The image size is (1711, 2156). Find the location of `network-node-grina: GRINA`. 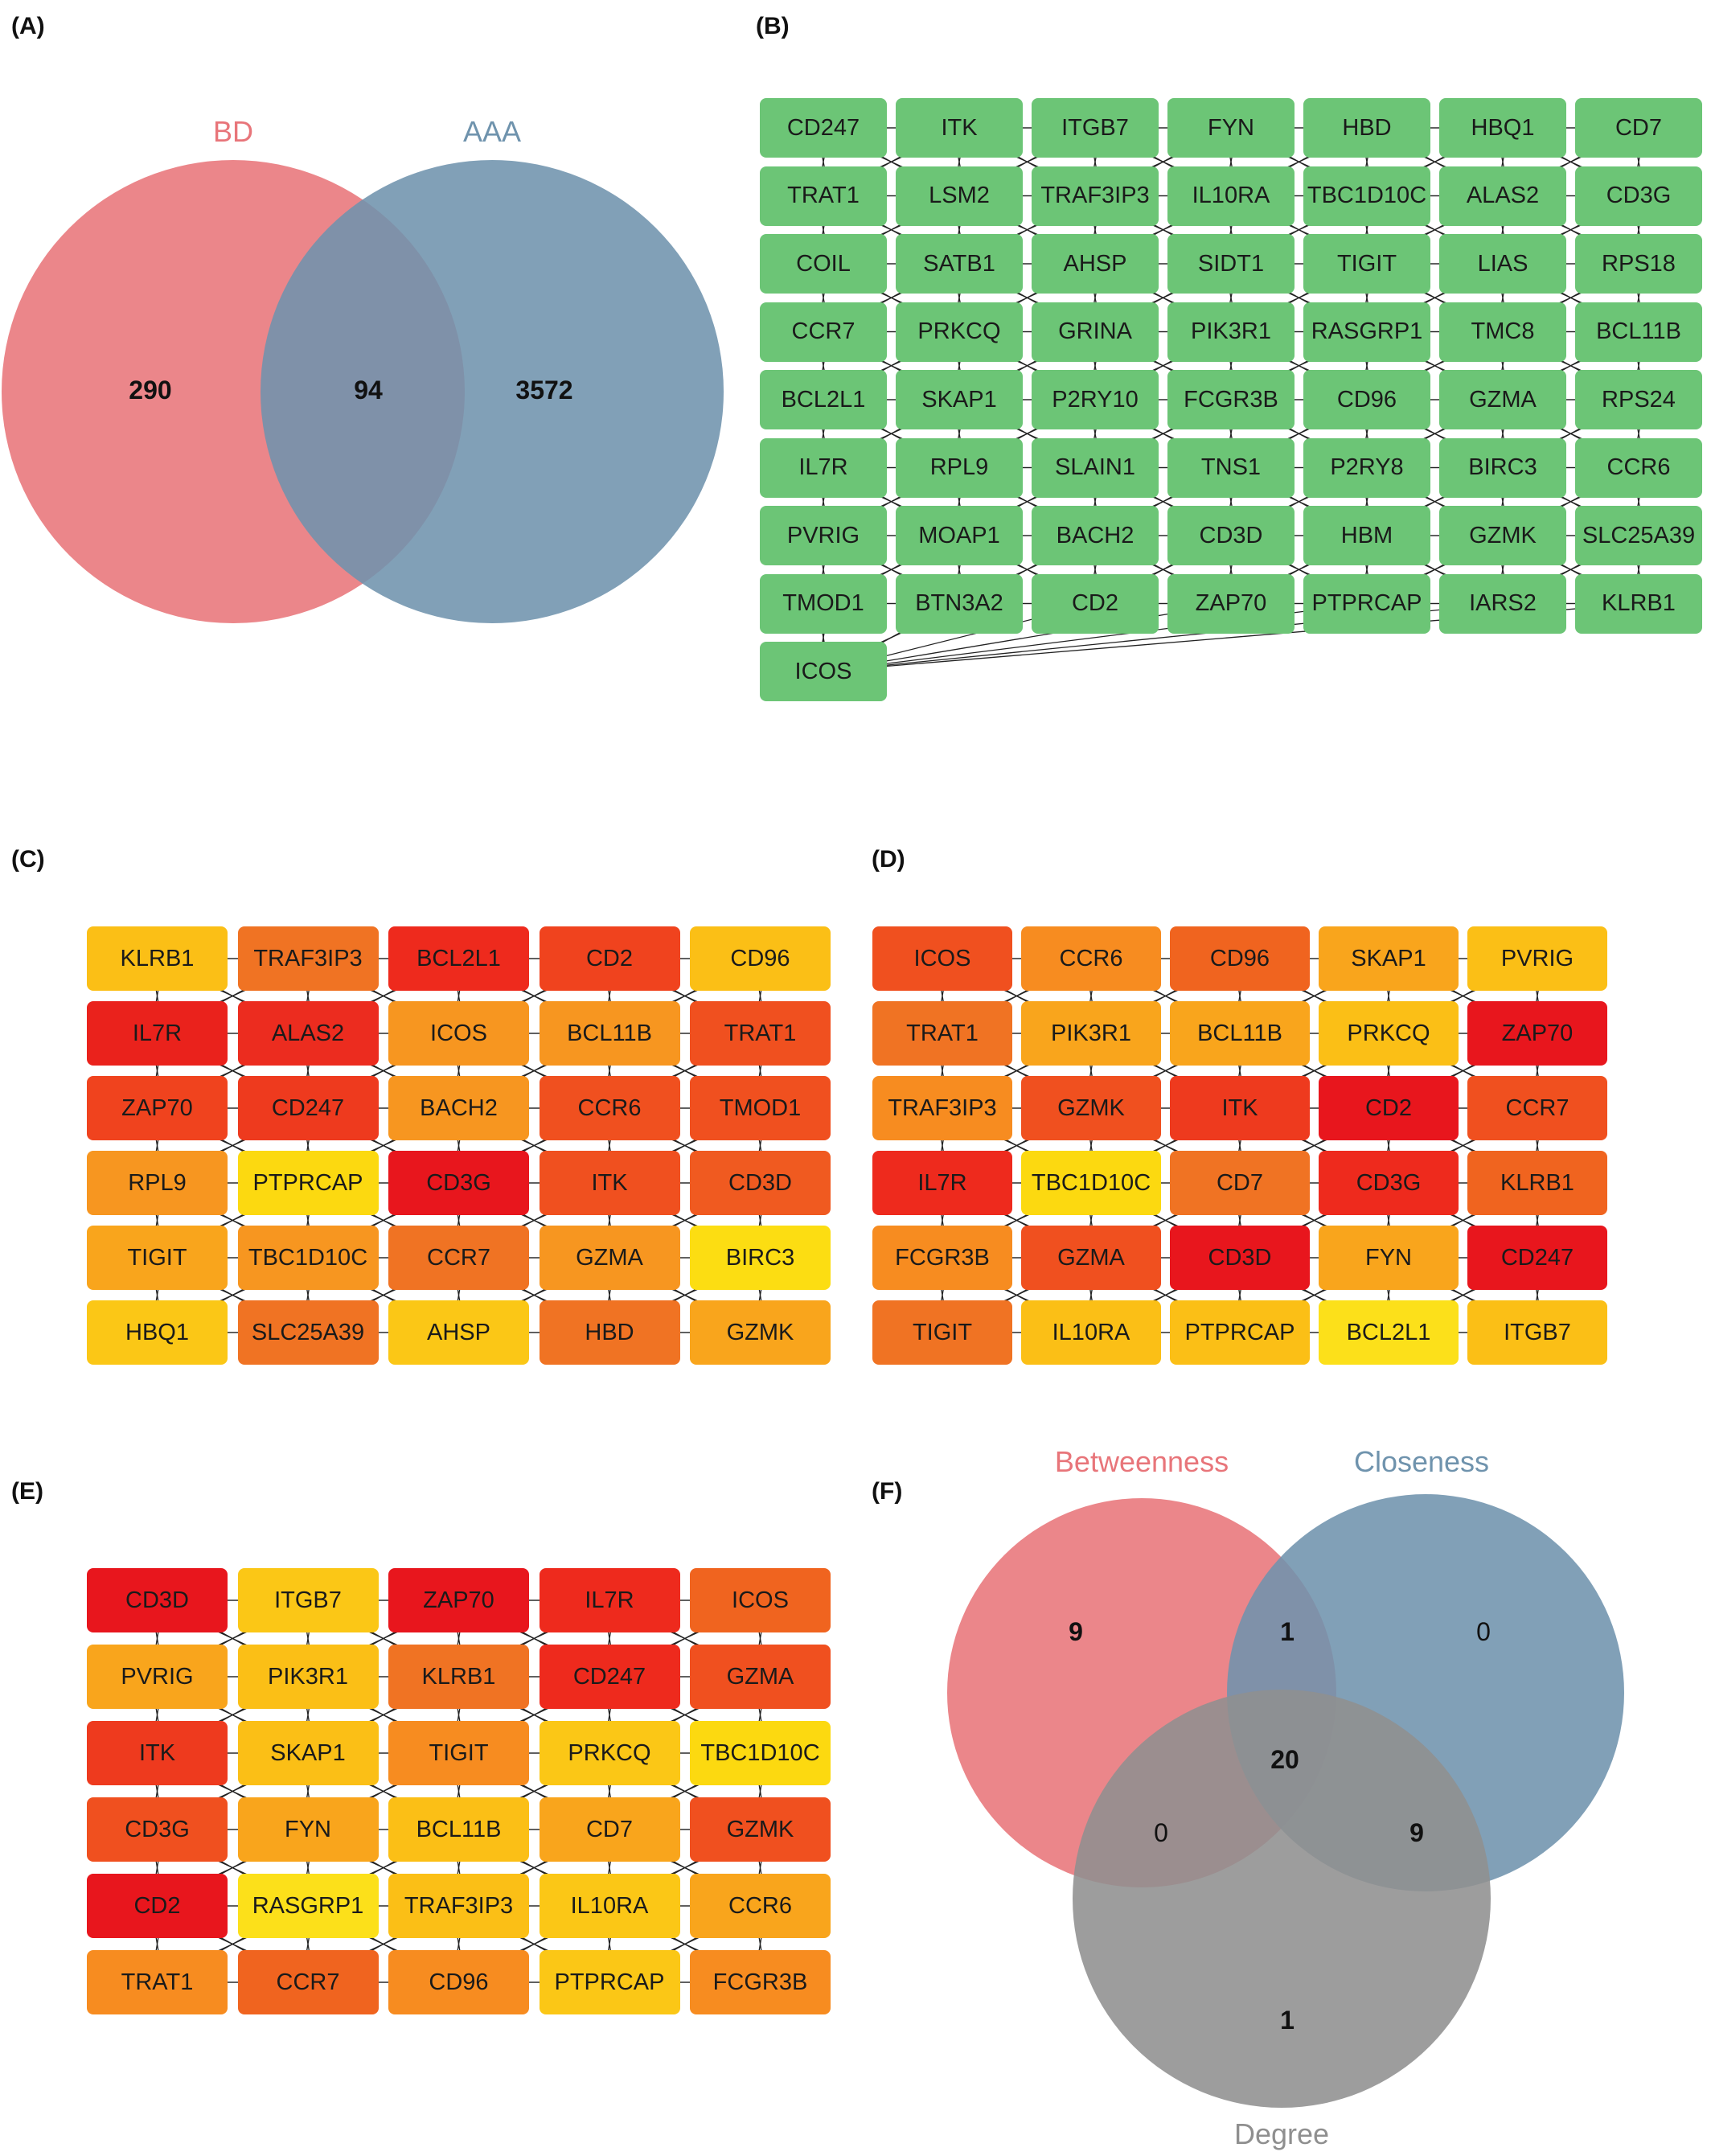

network-node-grina: GRINA is located at coordinates (1095, 332).